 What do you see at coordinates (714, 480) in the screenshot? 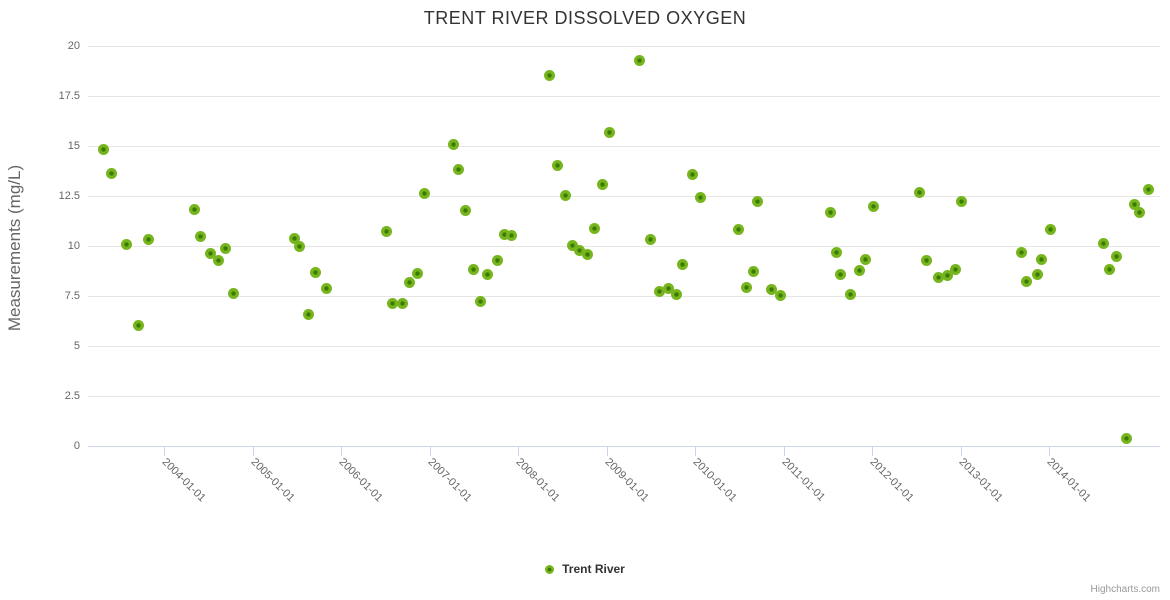
I see `x-axis-tick-label: 2010-01-01` at bounding box center [714, 480].